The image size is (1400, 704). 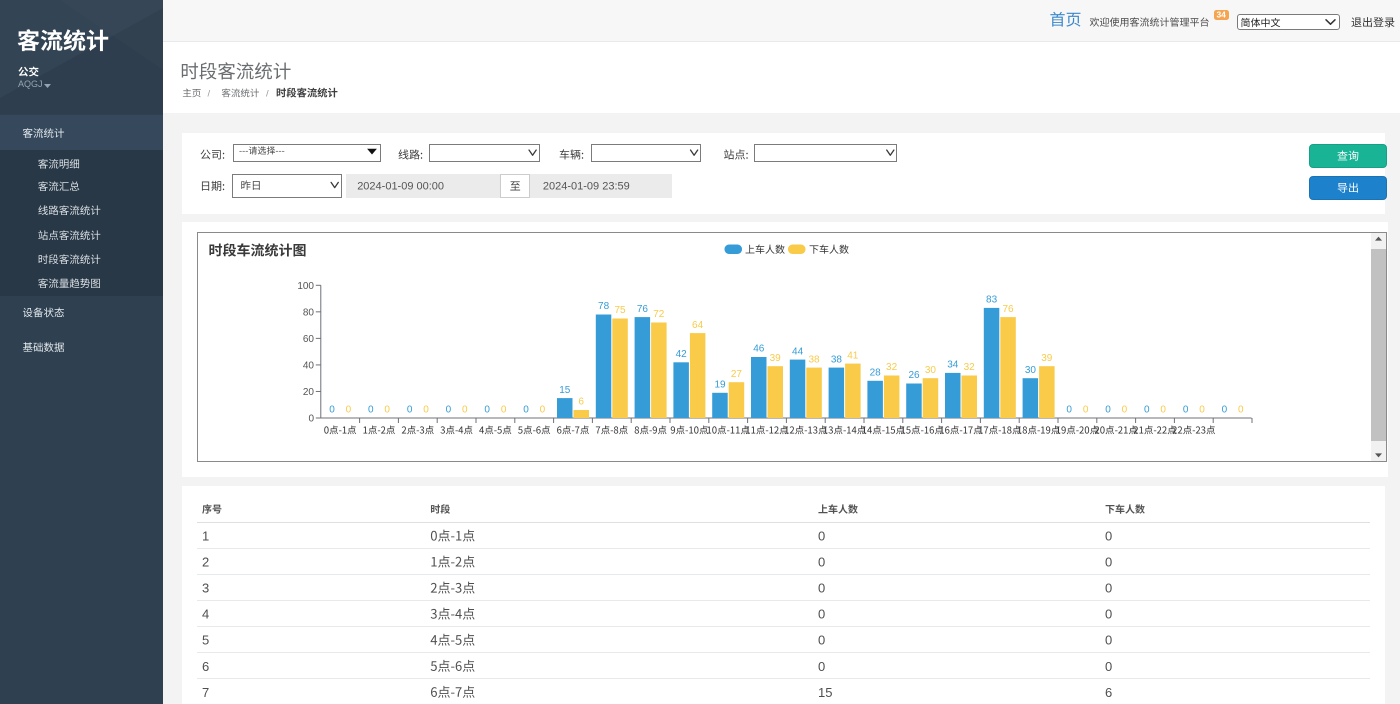 I want to click on svg-text: 19, so click(x=720, y=385).